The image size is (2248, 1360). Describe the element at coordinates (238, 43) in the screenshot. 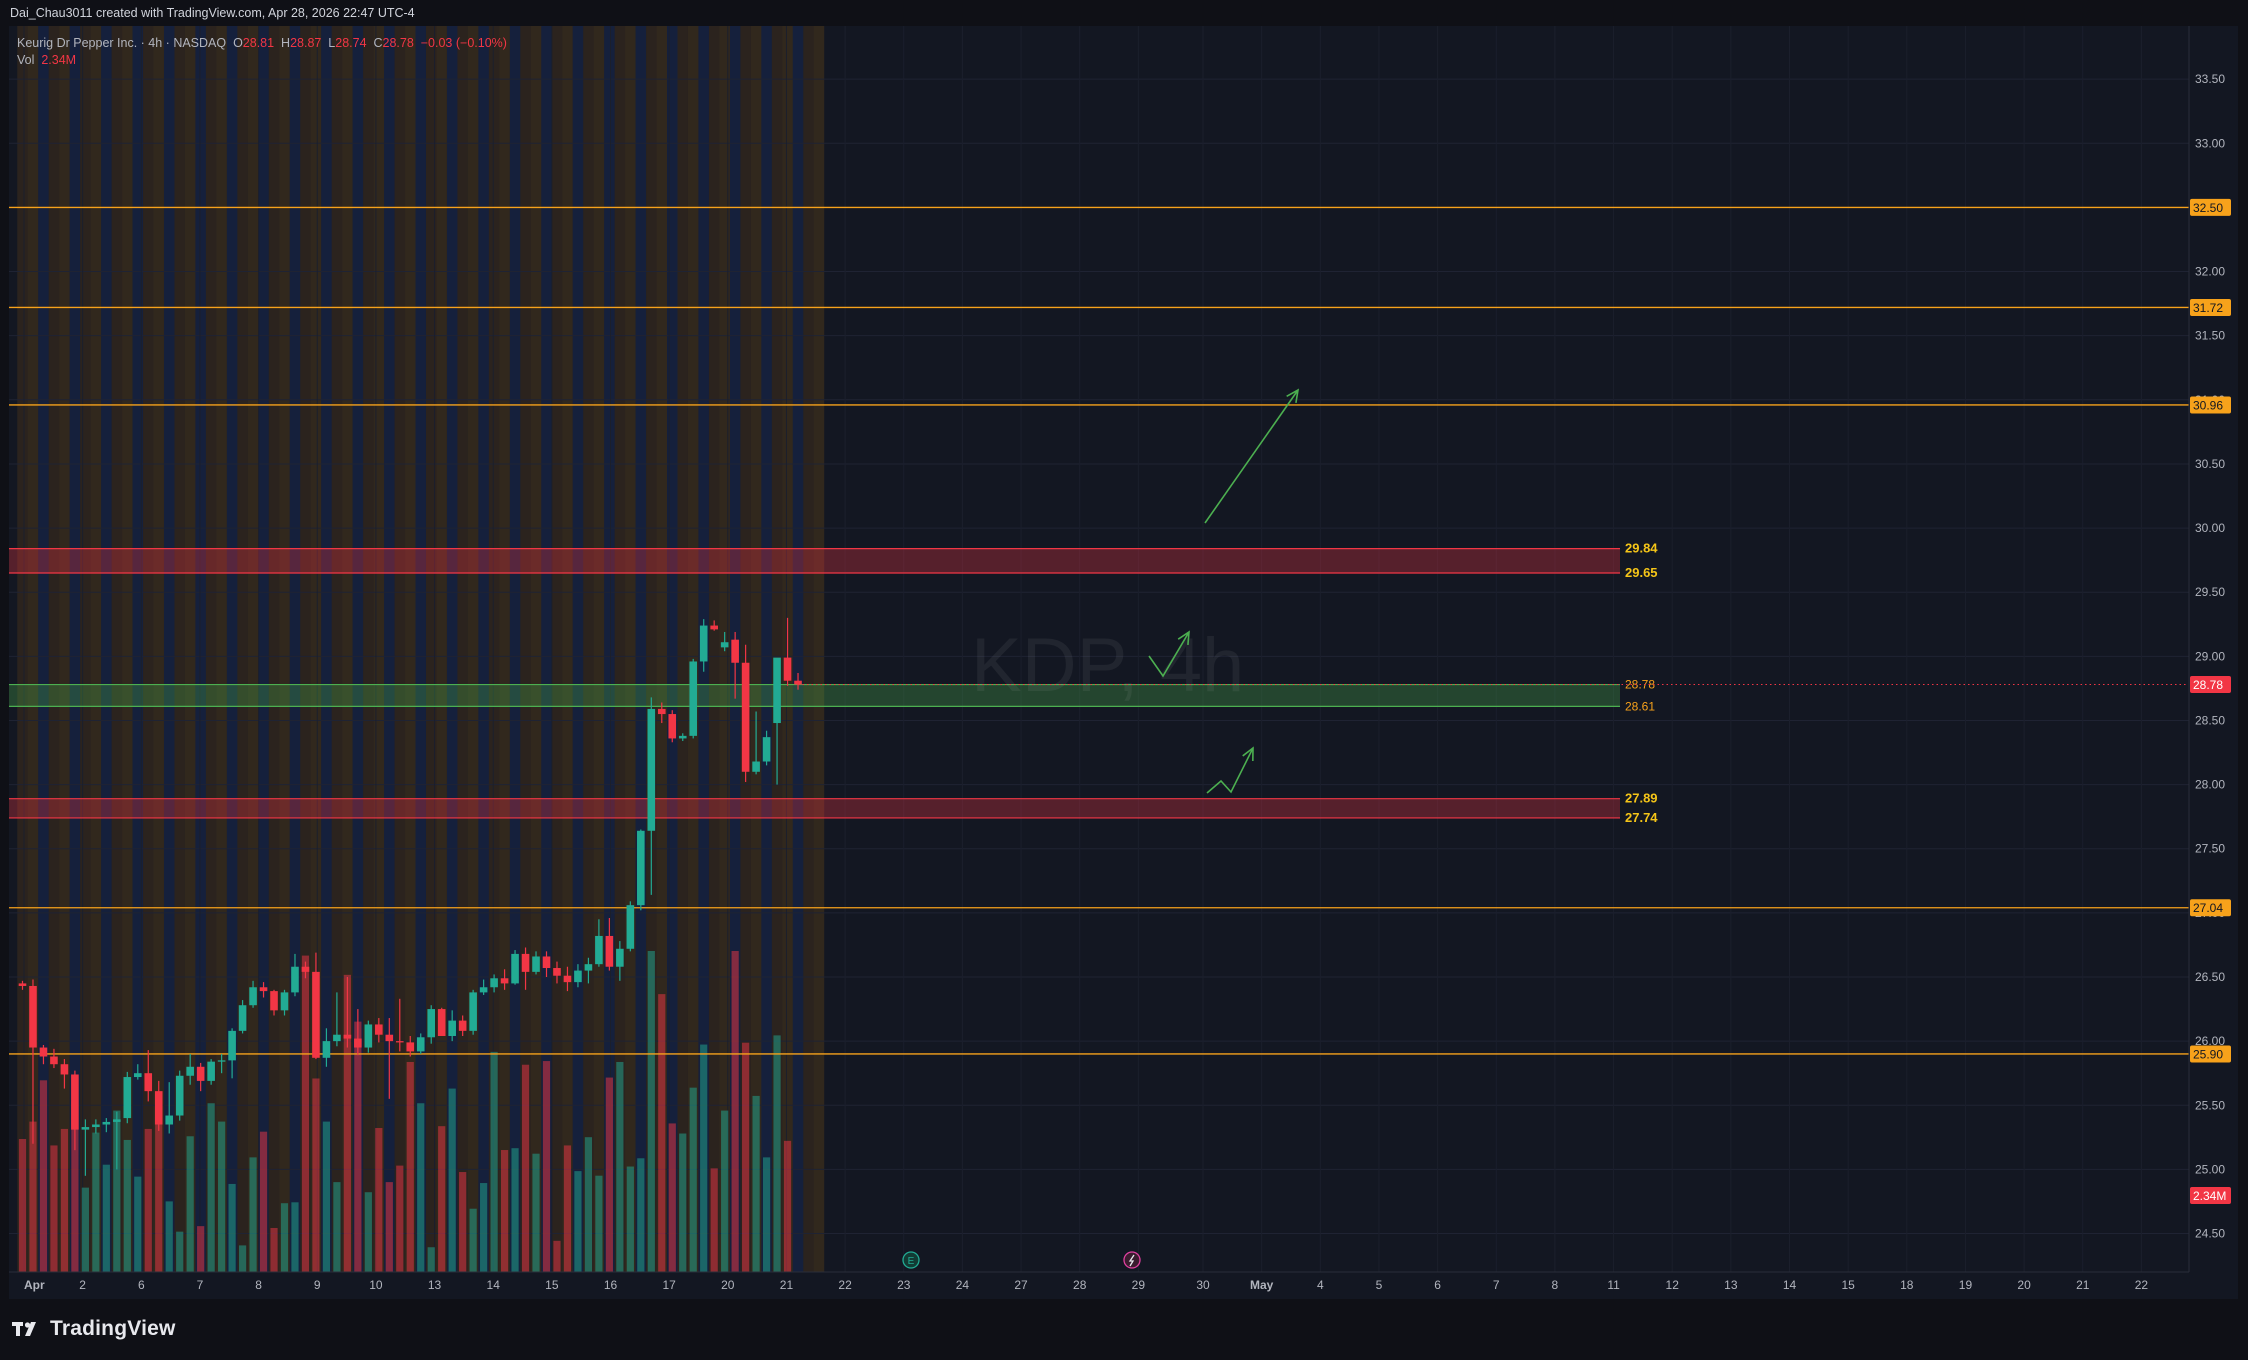

I see `open-label: O` at that location.